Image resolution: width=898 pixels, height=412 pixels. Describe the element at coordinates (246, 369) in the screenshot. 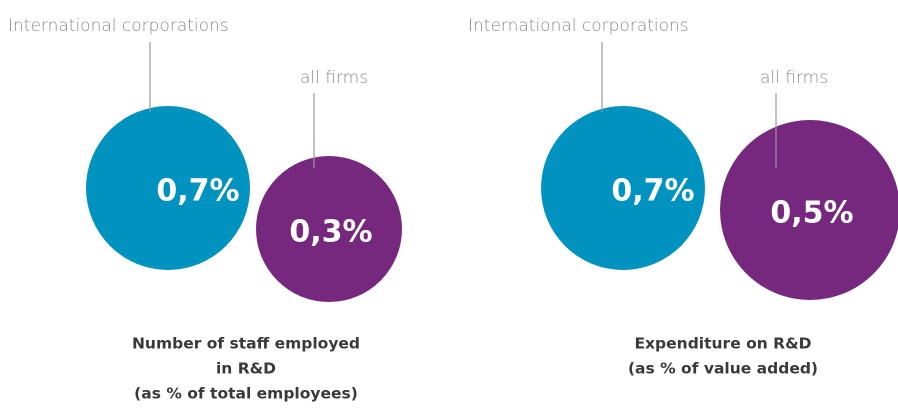

I see `chart-title: in R&D` at that location.